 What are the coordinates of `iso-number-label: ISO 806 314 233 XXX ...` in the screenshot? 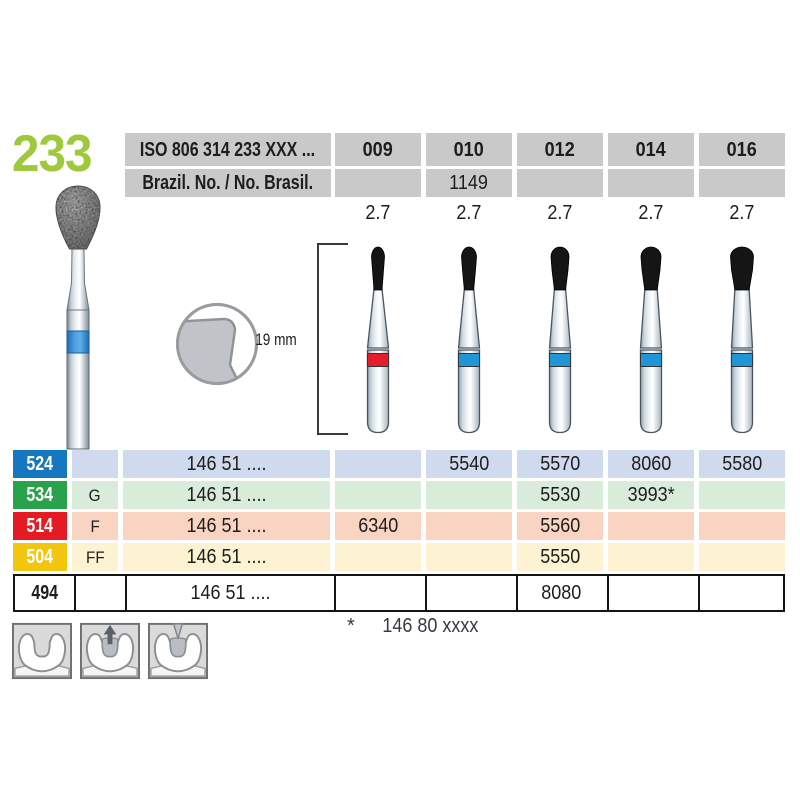 It's located at (228, 149).